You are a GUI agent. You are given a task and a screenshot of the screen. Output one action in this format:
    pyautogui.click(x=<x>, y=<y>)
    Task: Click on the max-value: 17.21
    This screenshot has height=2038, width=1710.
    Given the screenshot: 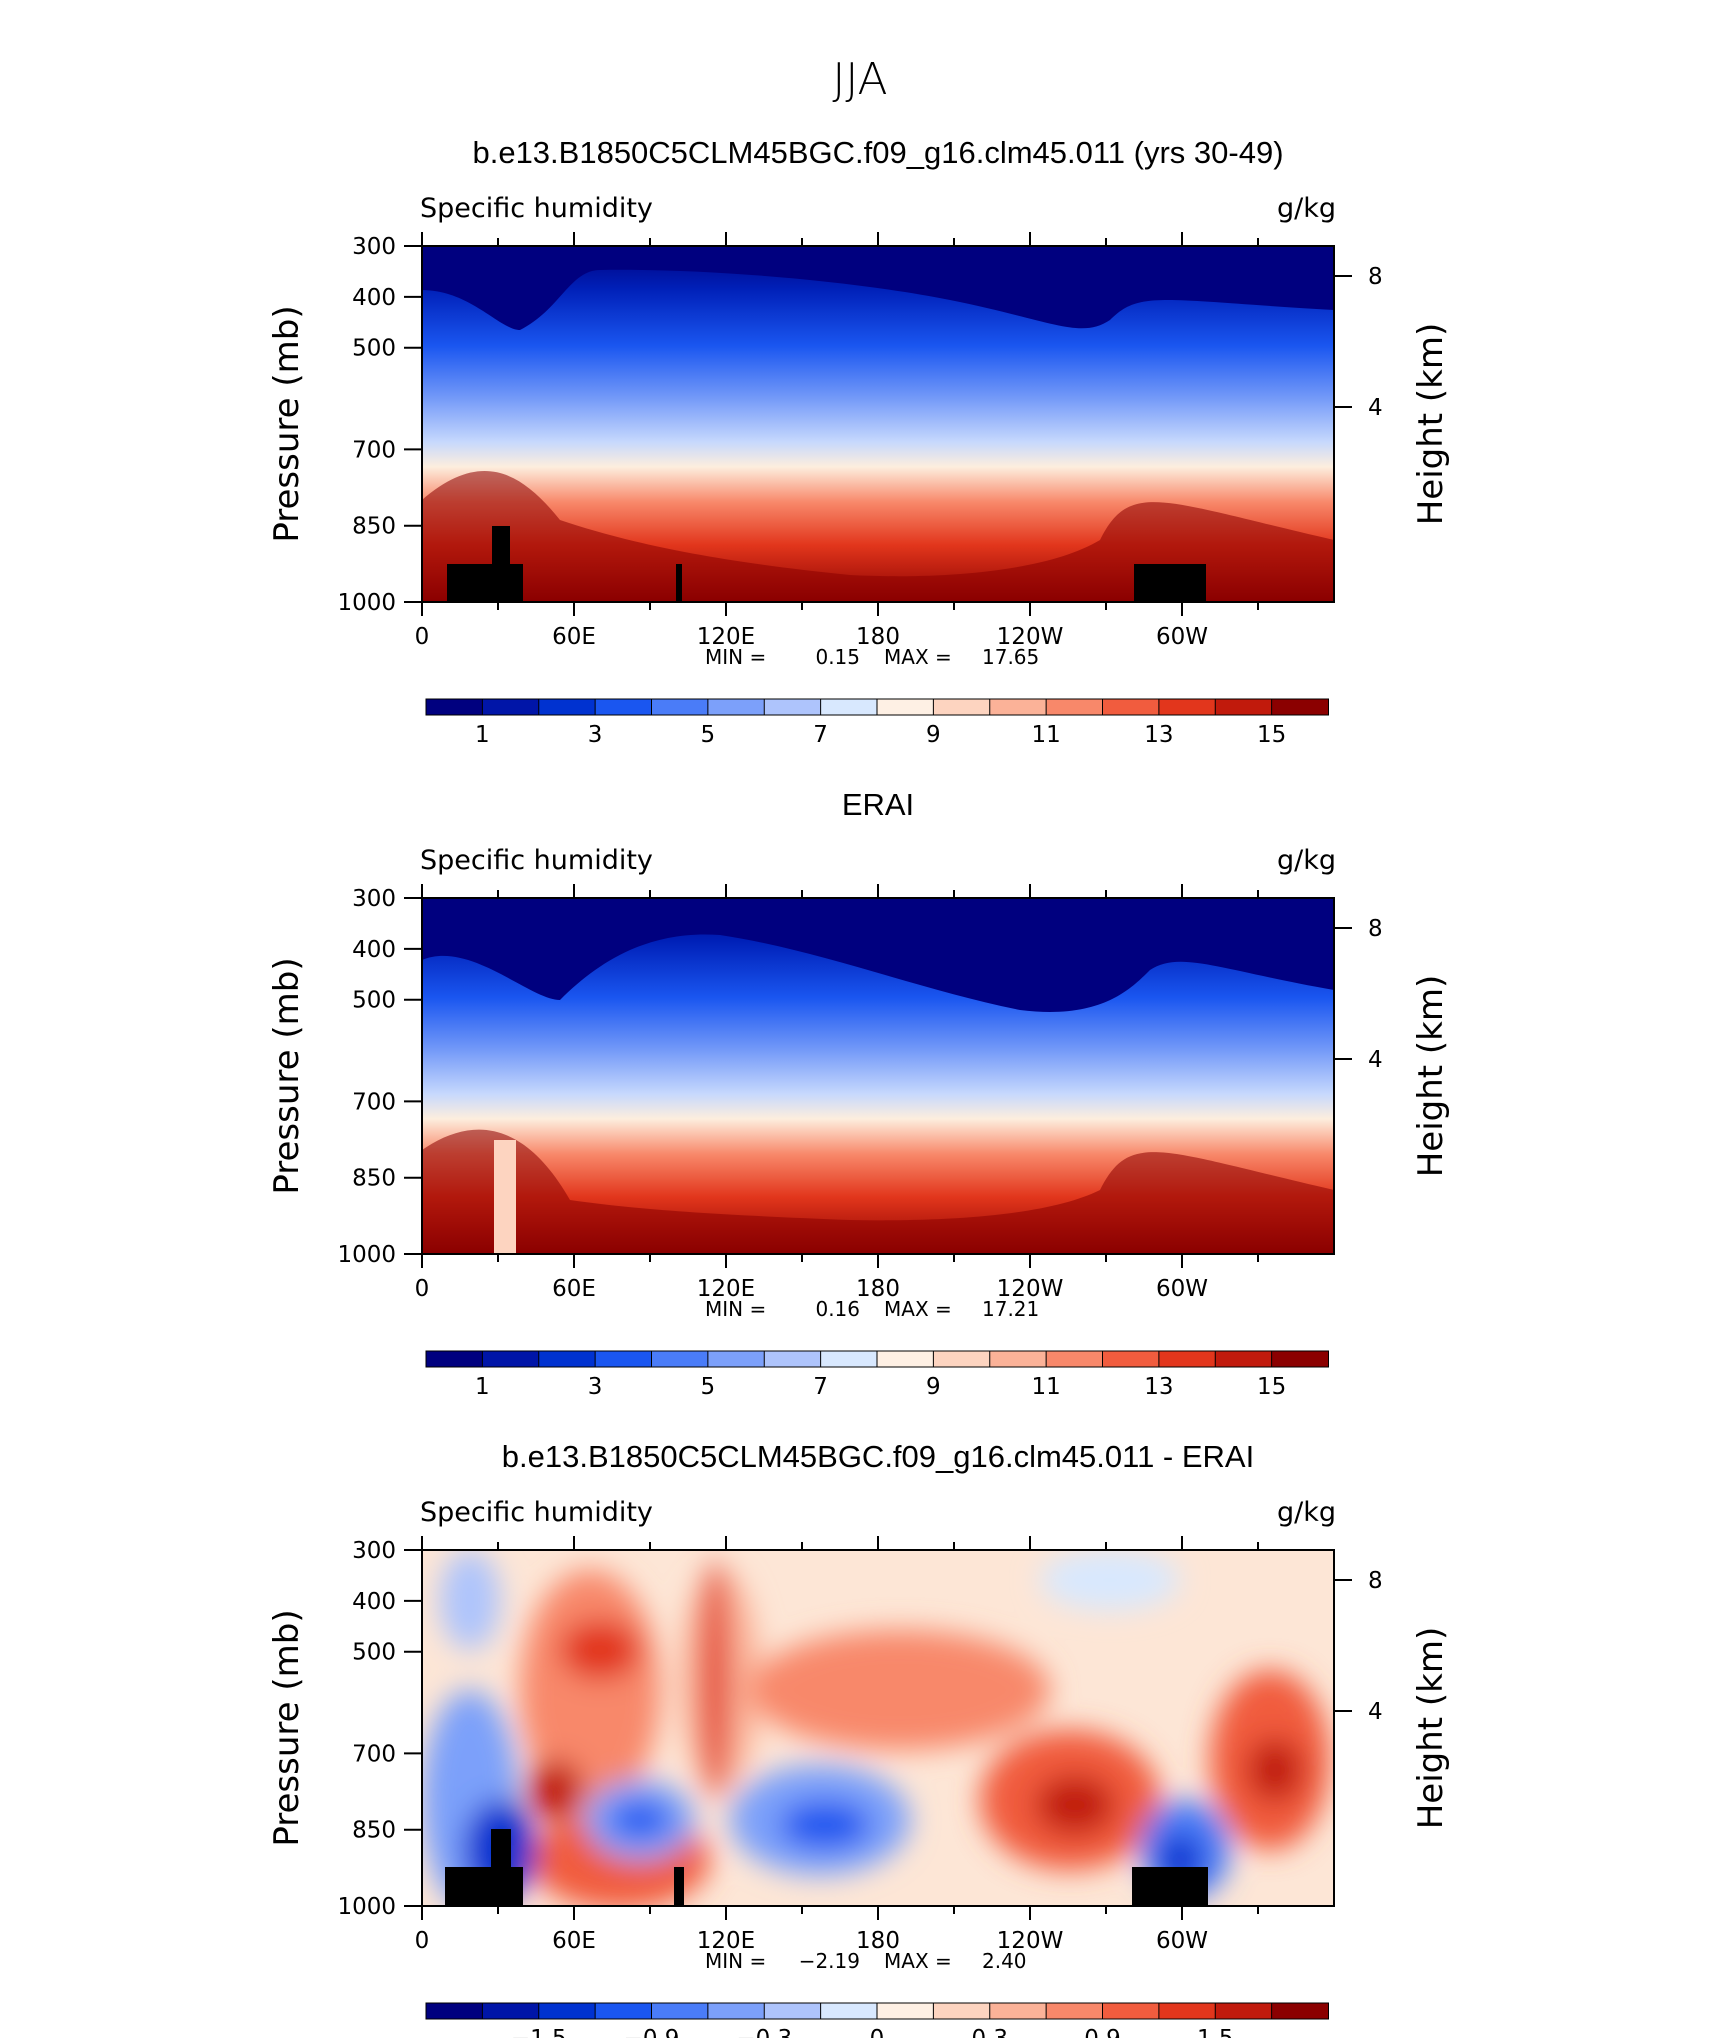 What is the action you would take?
    pyautogui.click(x=1010, y=1309)
    